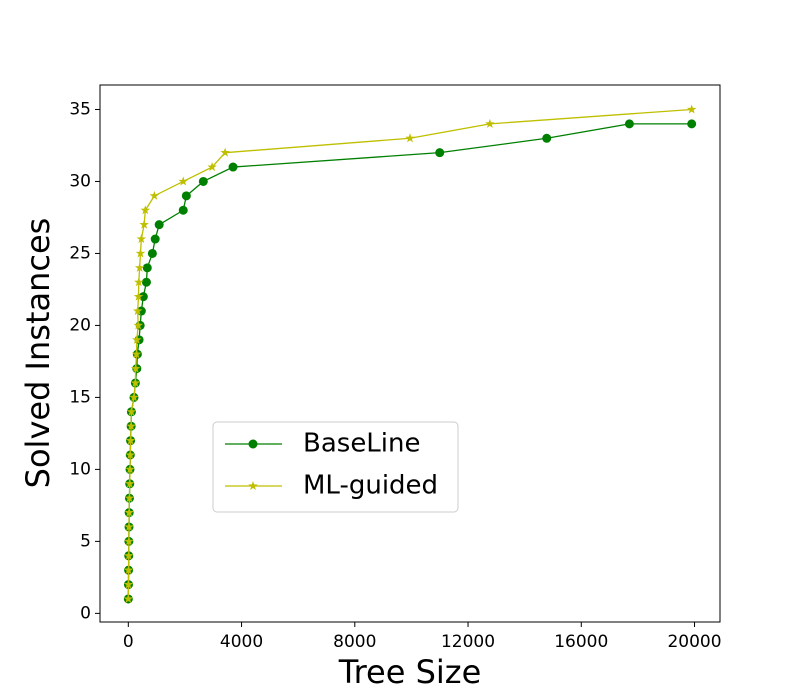  Describe the element at coordinates (694, 642) in the screenshot. I see `x-tick-label: 20000` at that location.